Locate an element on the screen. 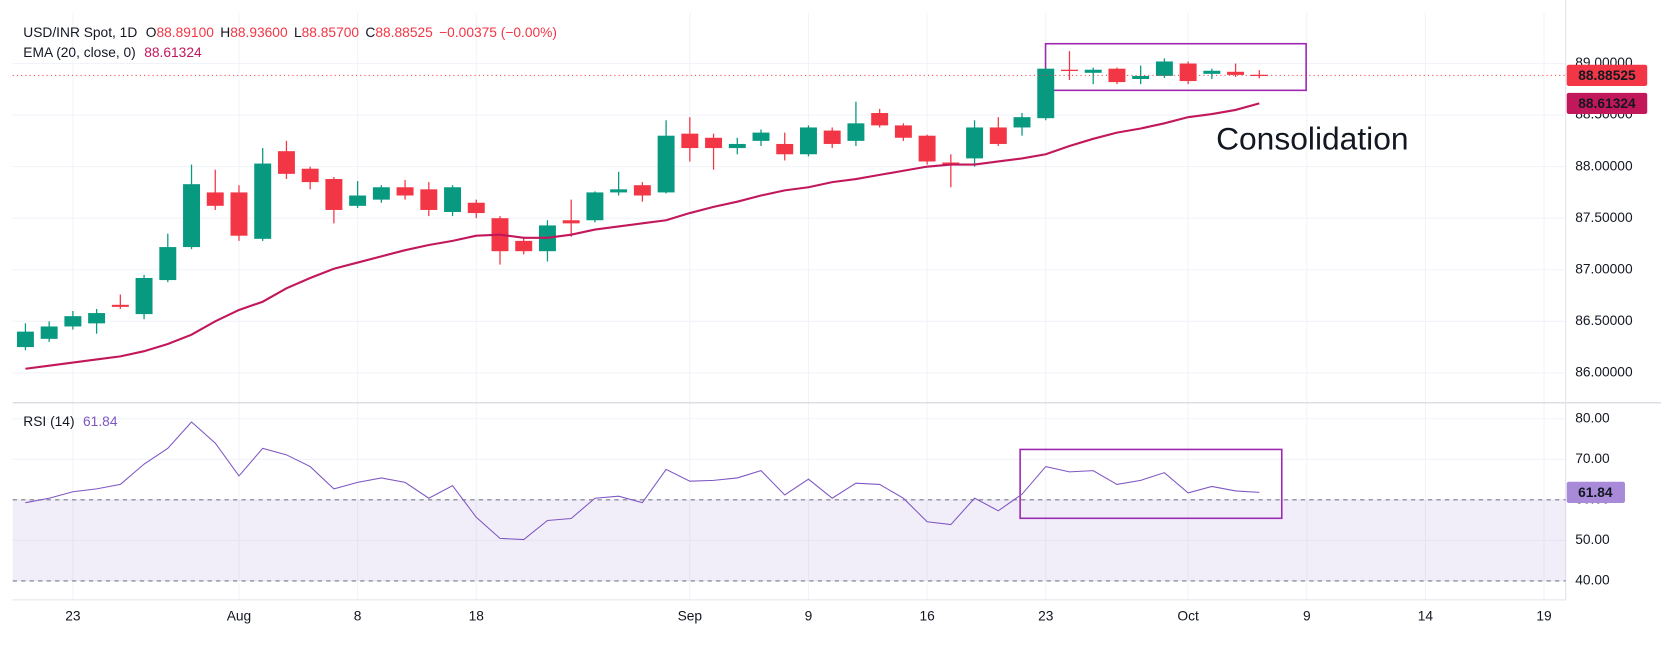  rsi-label: 61.84 is located at coordinates (1595, 492).